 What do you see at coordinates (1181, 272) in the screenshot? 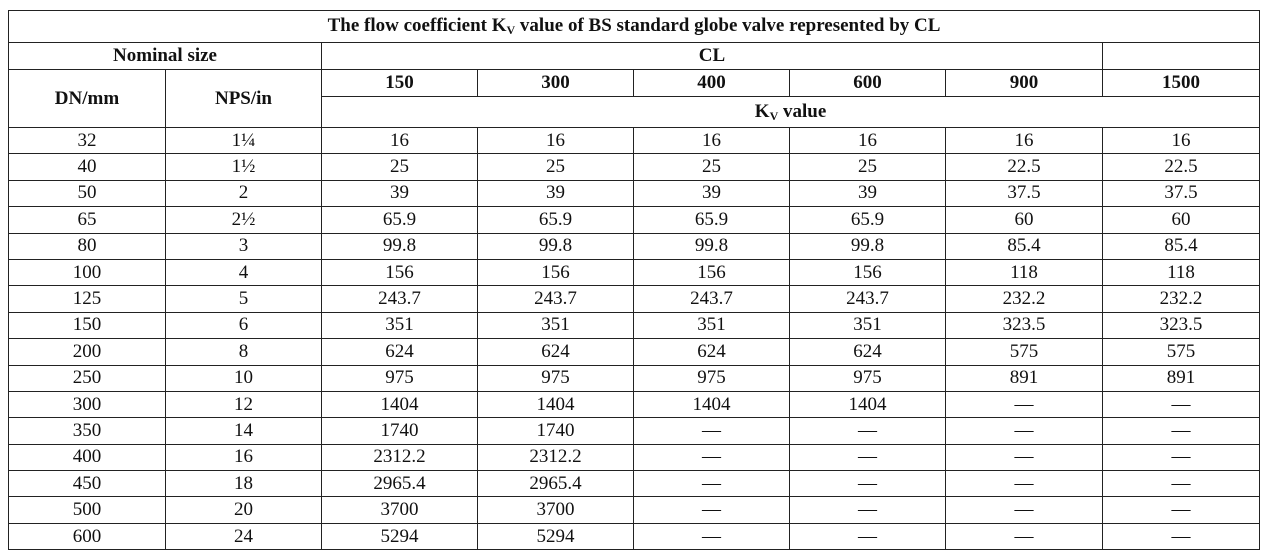
I see `kv-cell: 118` at bounding box center [1181, 272].